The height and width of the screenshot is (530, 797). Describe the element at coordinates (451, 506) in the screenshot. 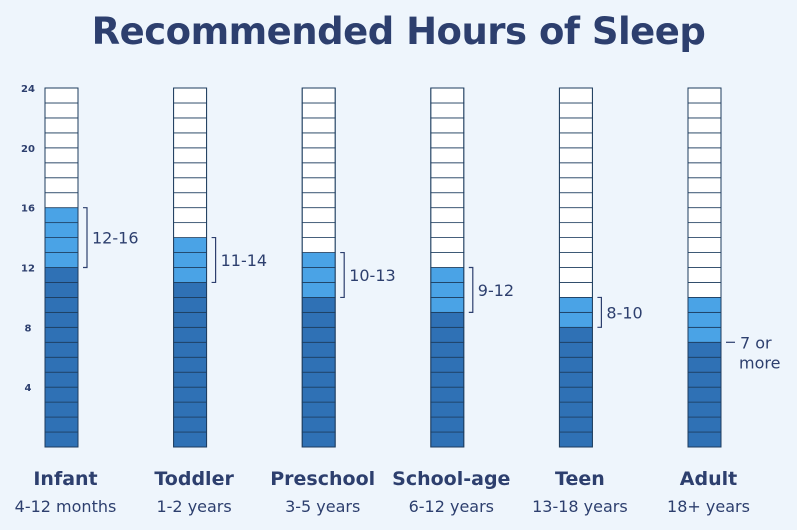

I see `category-age: 6-12 years` at that location.